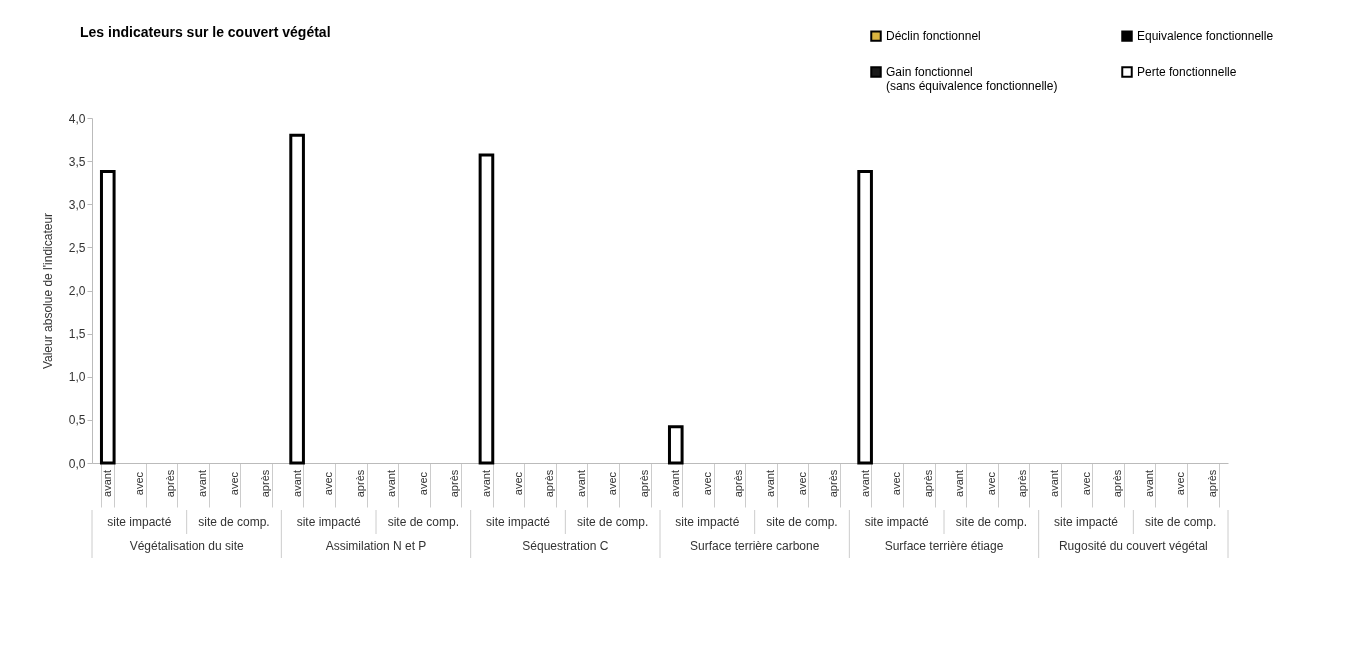  I want to click on legend-label: Gain fonctionnel (sans équivalence fonctionnelle), so click(972, 79).